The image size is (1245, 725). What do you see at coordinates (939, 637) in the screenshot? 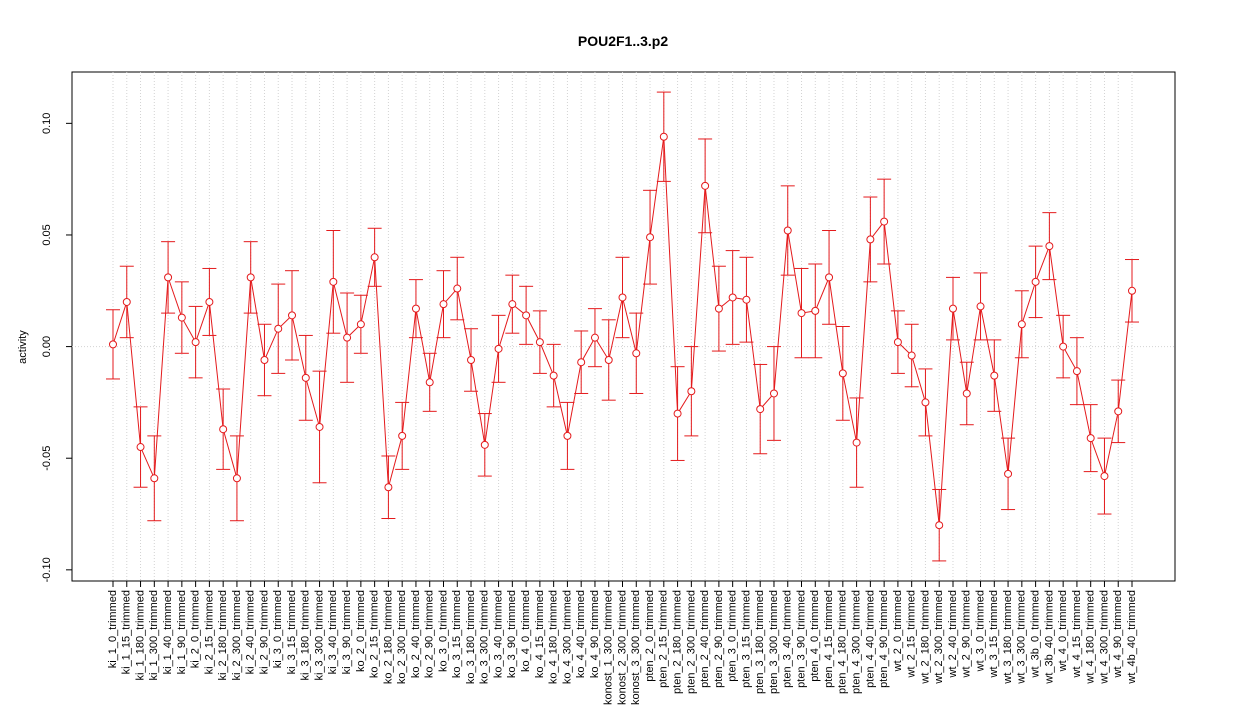
I see `x-tick-label: wt_2_300_trimmed` at bounding box center [939, 637].